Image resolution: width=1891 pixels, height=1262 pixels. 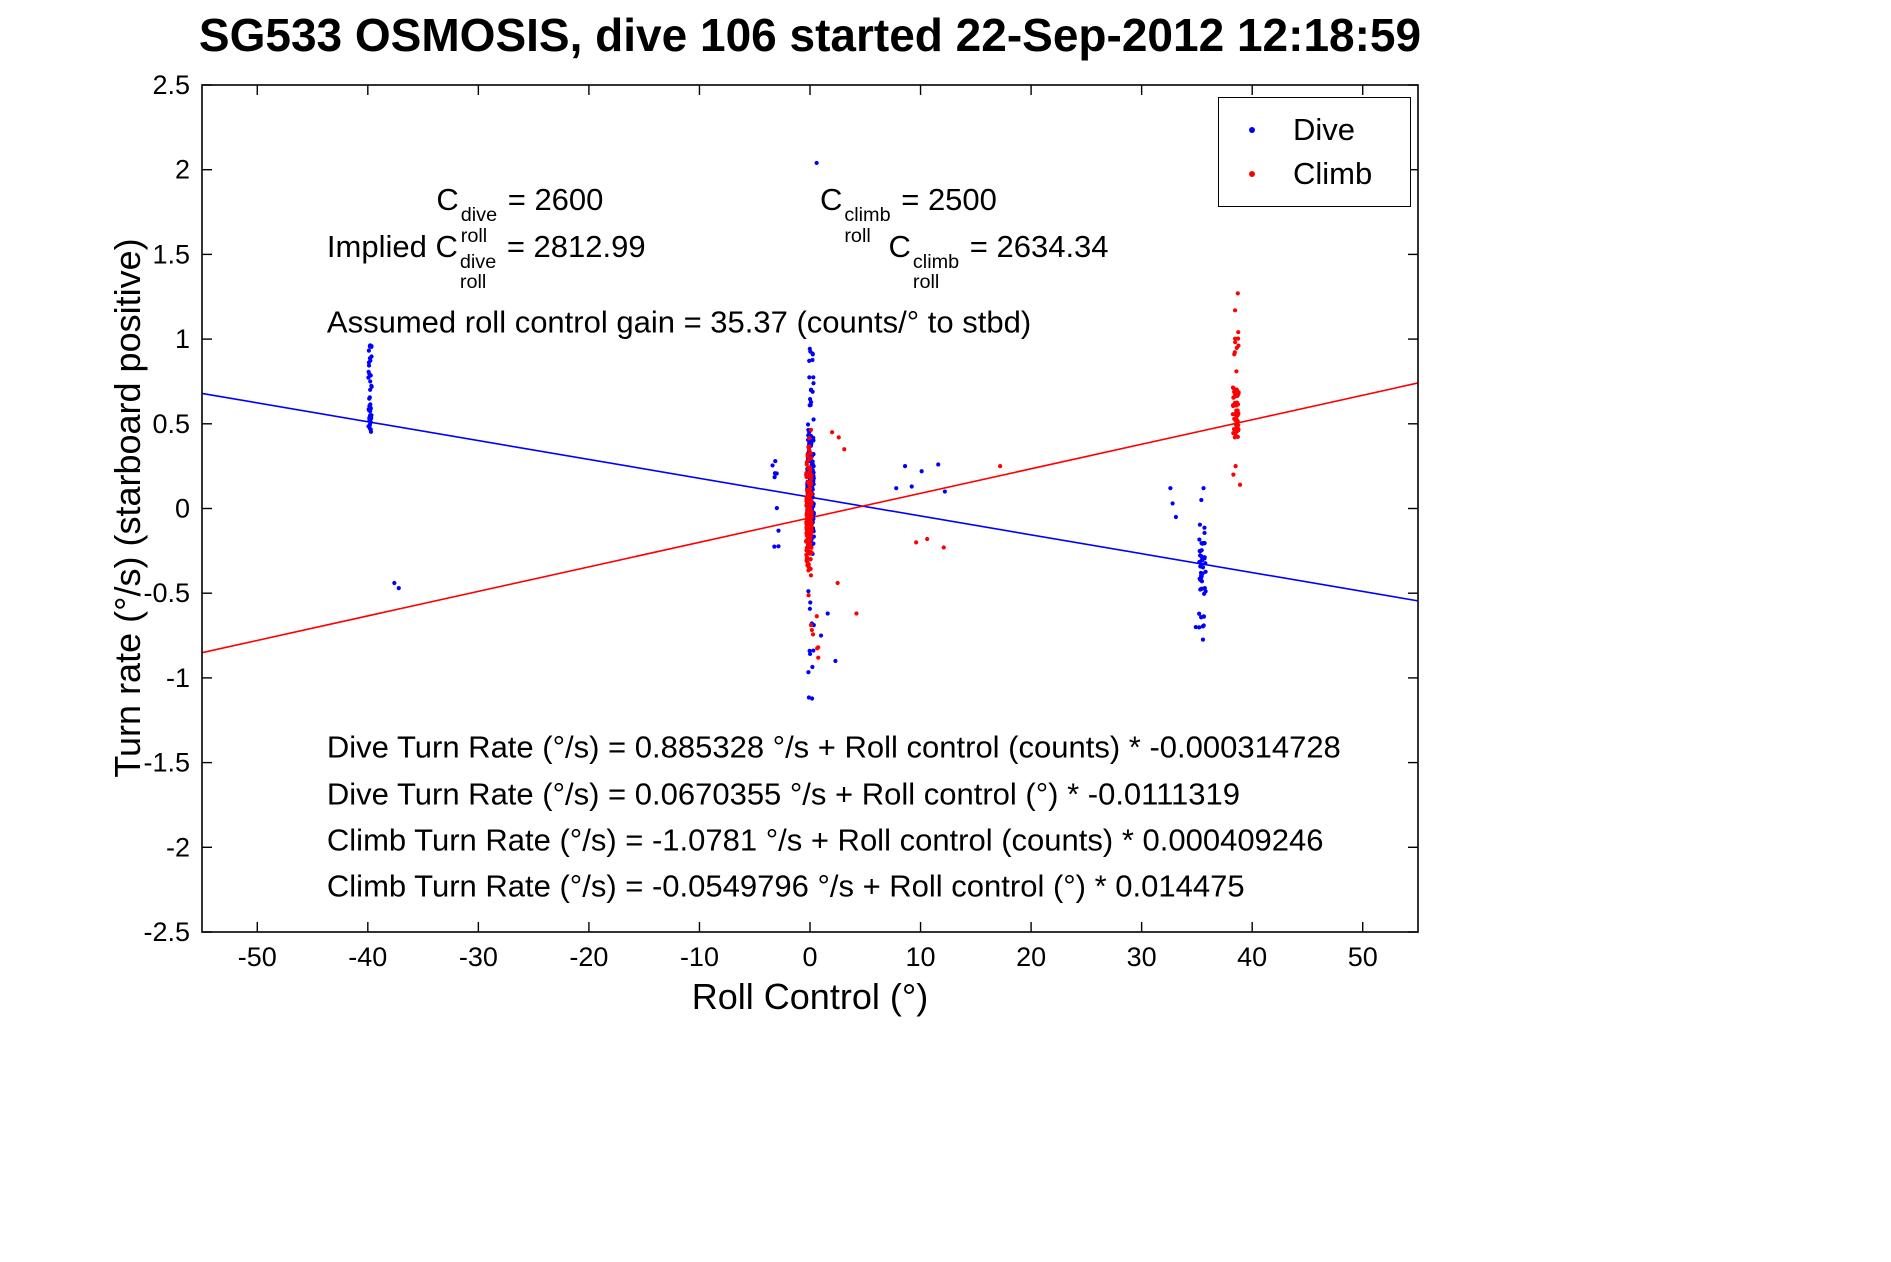 I want to click on x-tick-label: -40, so click(x=367, y=957).